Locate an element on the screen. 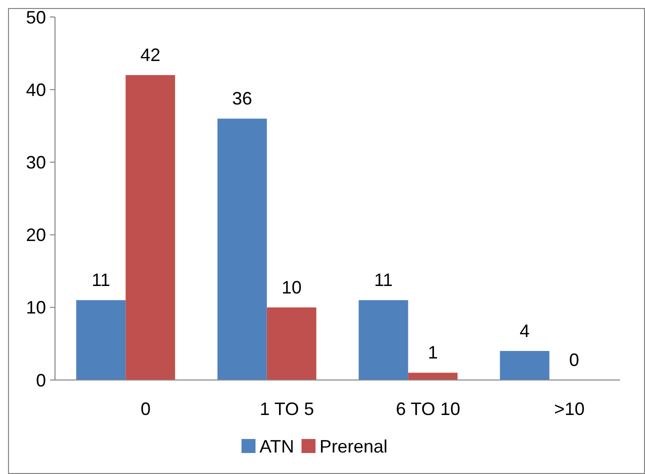  x-tick-label: 6 TO 10 is located at coordinates (428, 409).